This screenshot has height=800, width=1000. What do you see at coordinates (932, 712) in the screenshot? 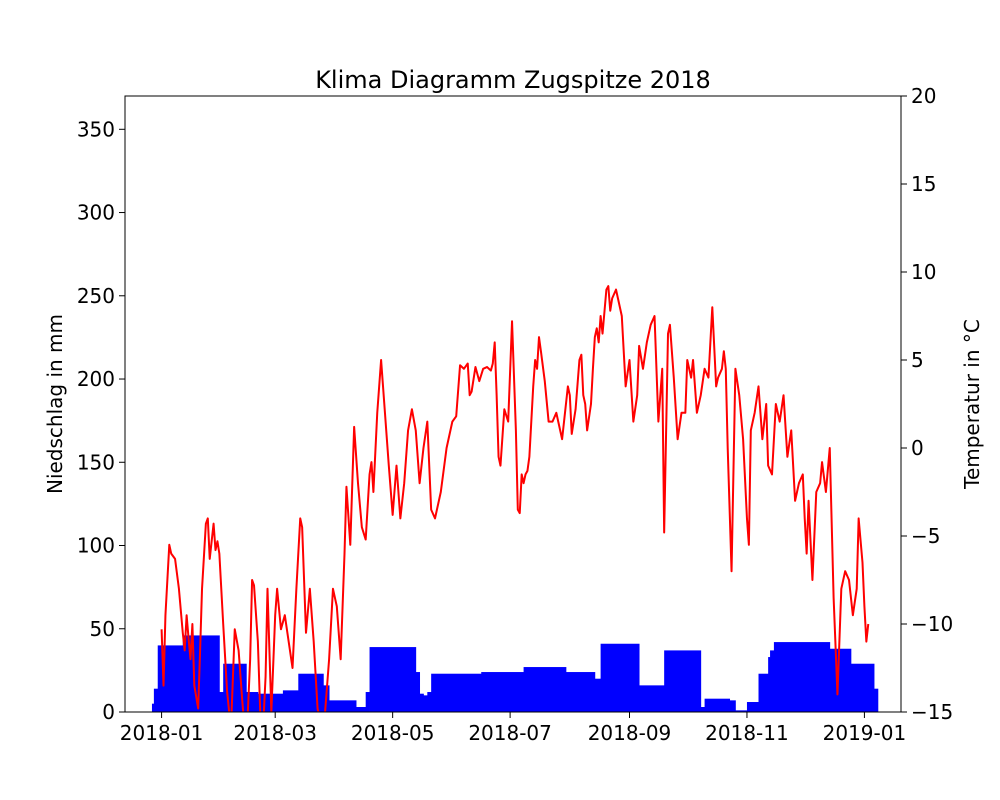
I see `y-right-tick-label-0: −15` at bounding box center [932, 712].